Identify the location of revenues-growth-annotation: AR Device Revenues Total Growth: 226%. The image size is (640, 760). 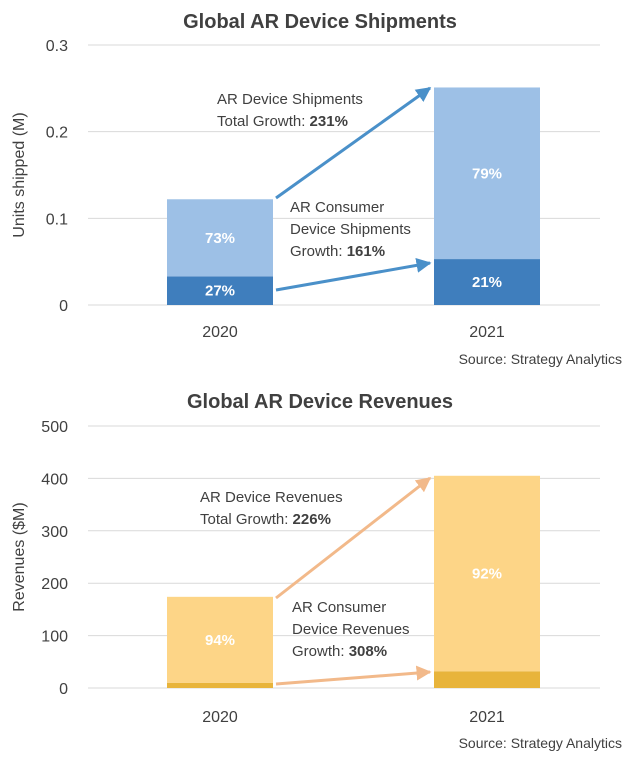
(271, 508).